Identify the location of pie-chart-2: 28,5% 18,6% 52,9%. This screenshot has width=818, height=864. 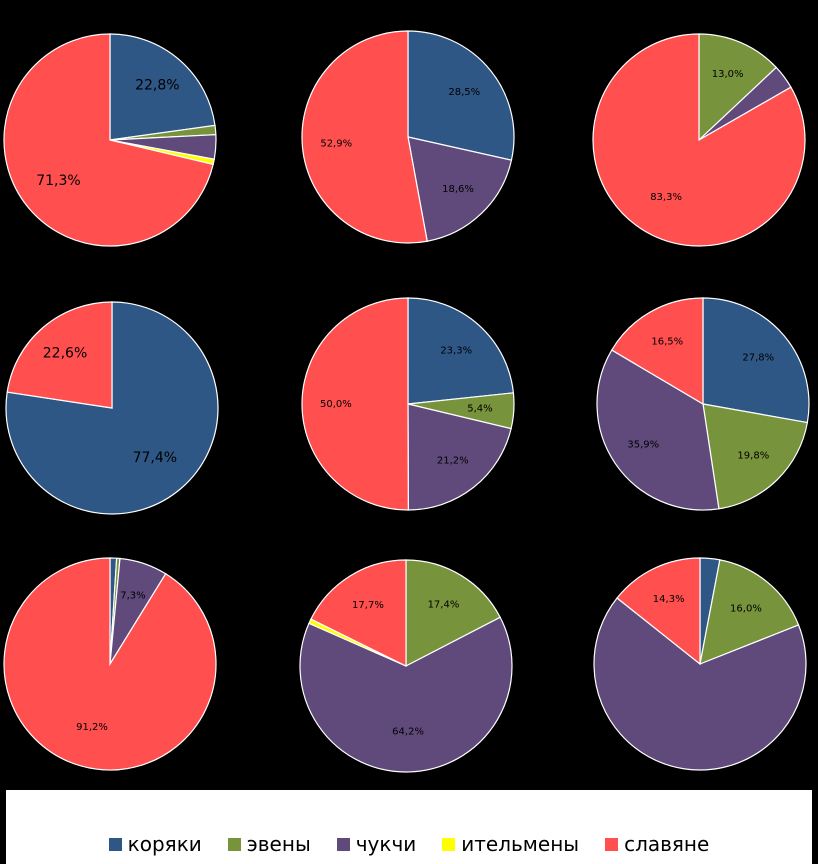
(408, 137).